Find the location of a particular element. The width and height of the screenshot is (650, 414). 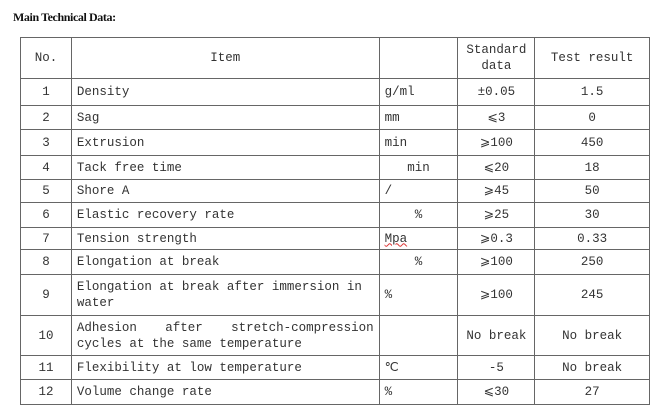

header-result: Test result is located at coordinates (592, 58).